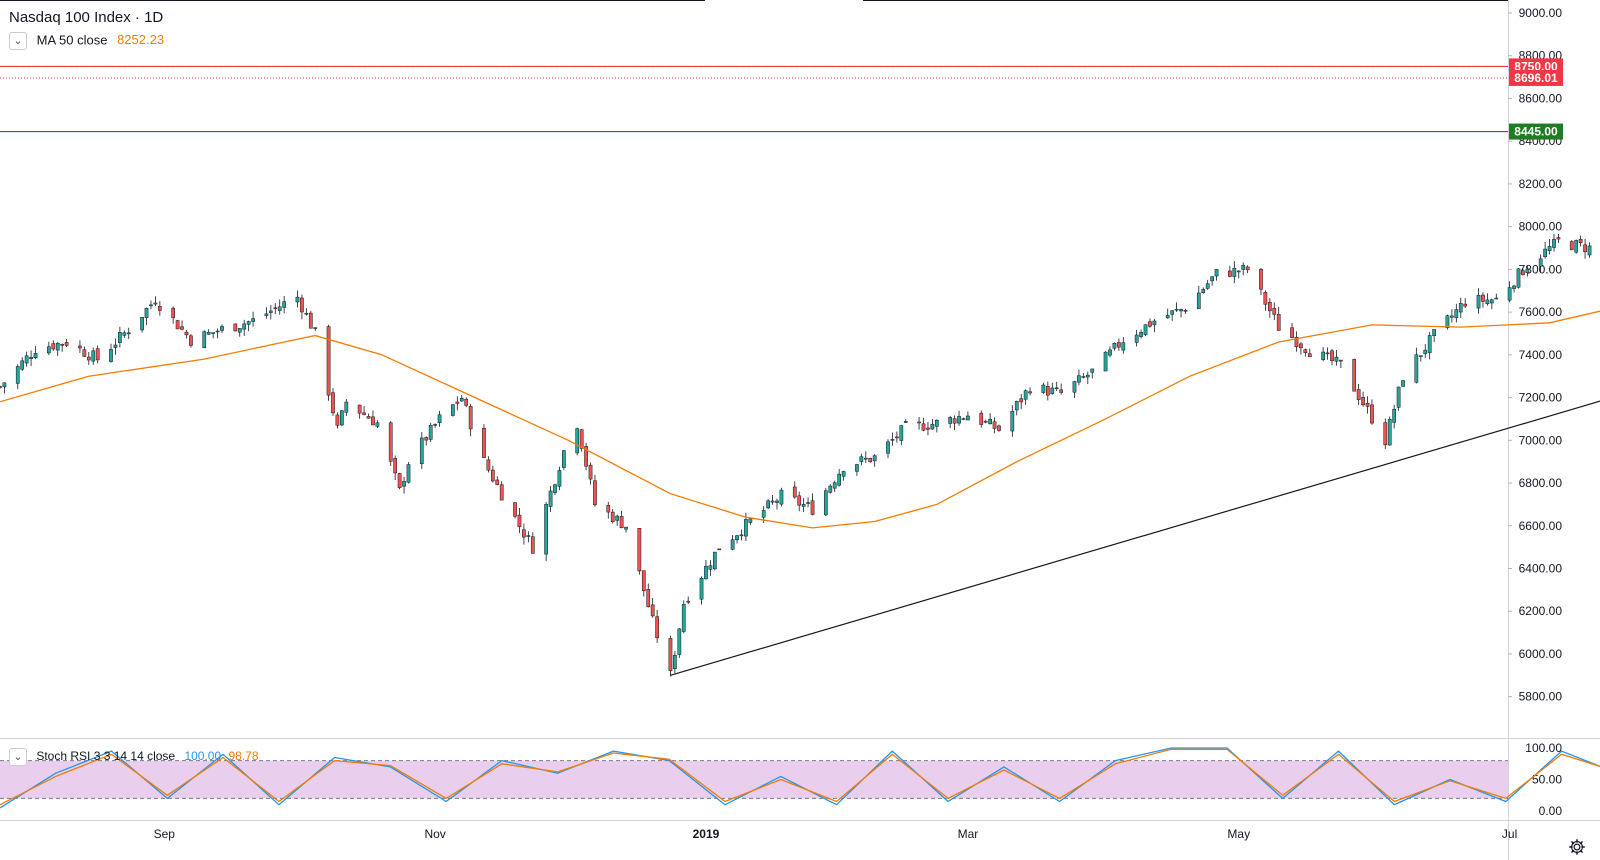 This screenshot has height=860, width=1600. Describe the element at coordinates (1536, 66) in the screenshot. I see `price-level-label: 8750.00` at that location.